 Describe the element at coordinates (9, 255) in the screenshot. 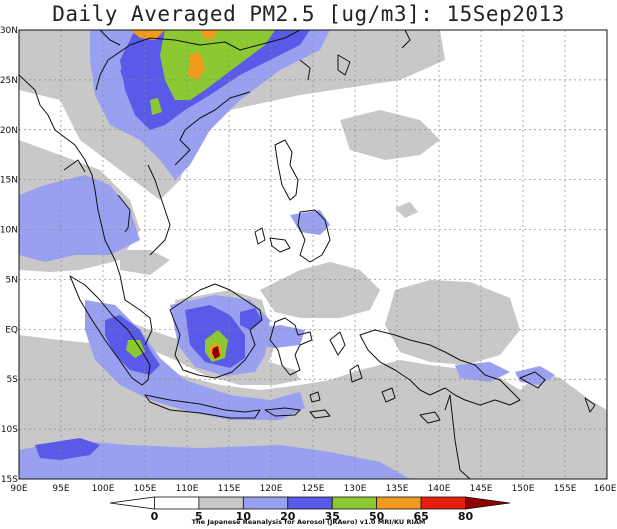

I see `latitude-labels: 30N 25N 20N 15N 10N 5N EQ 5S 10S 15S` at that location.